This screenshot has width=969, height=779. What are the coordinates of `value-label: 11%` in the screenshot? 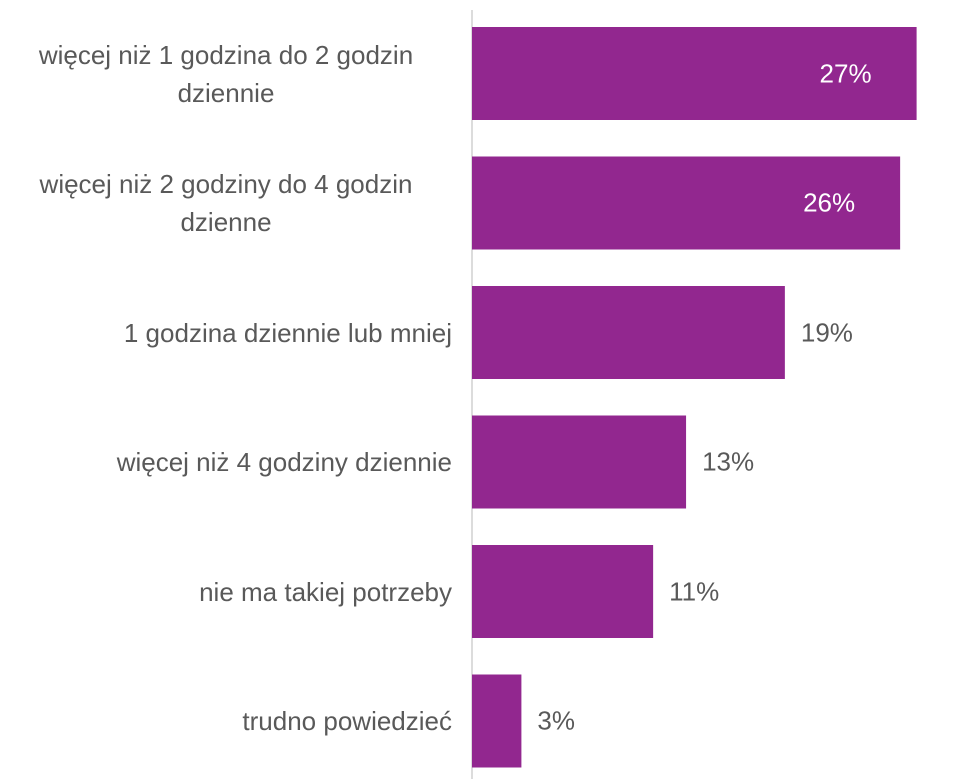 It's located at (694, 591).